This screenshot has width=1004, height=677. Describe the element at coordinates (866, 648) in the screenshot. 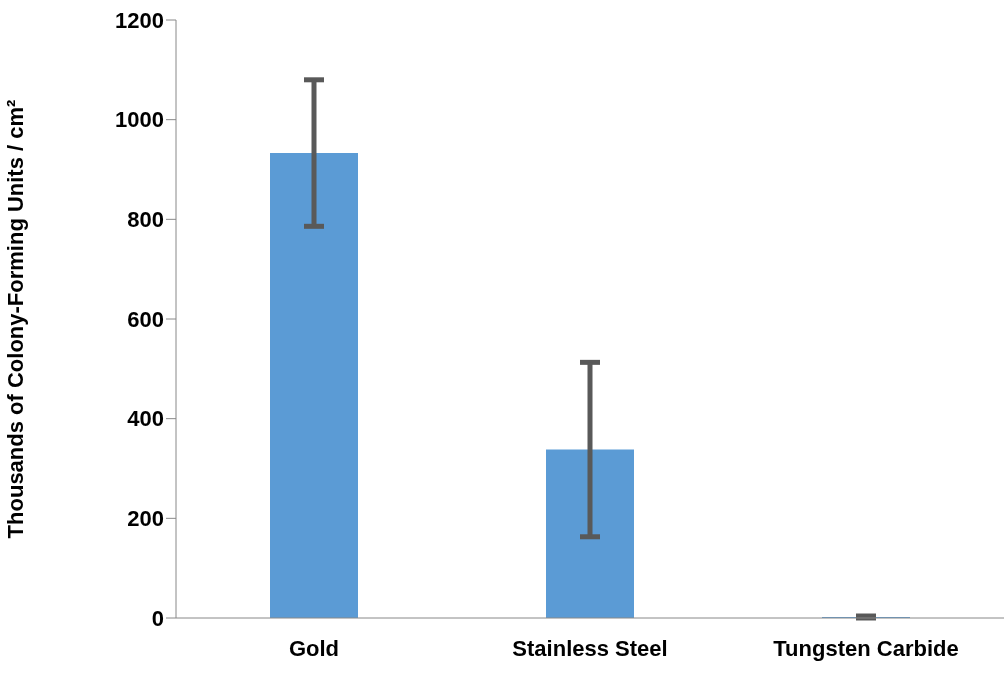

I see `x-tick-label: Tungsten Carbide` at that location.